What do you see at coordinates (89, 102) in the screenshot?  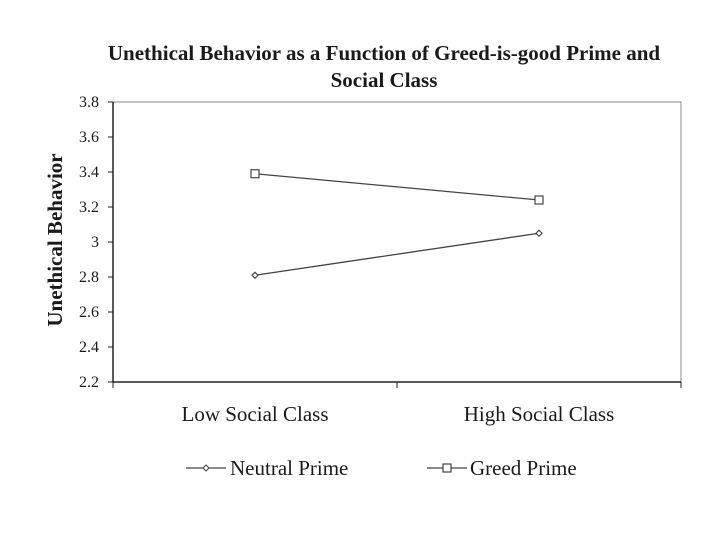 I see `y-tick-label: 3.8` at bounding box center [89, 102].